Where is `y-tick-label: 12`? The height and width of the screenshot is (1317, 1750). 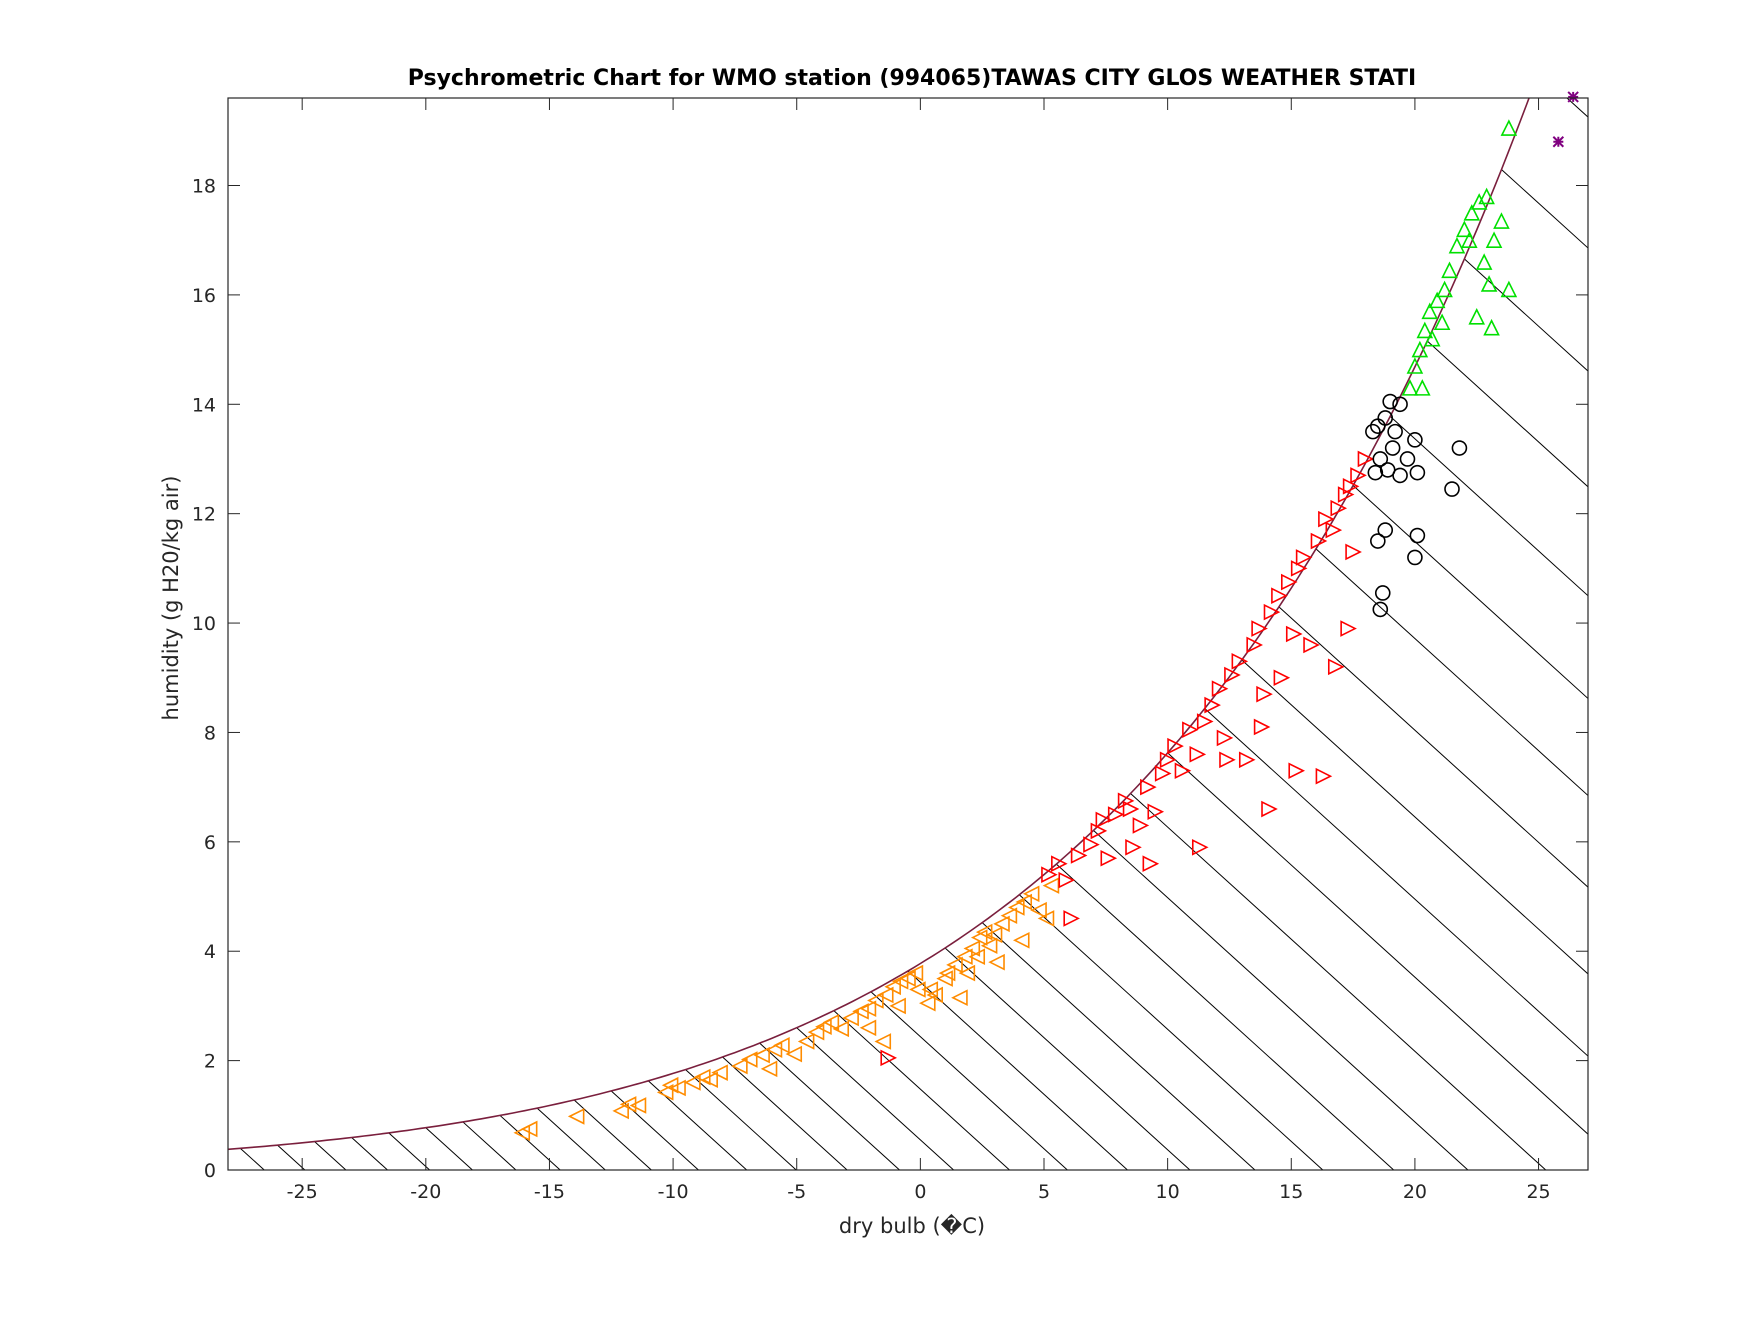
y-tick-label: 12 is located at coordinates (204, 515).